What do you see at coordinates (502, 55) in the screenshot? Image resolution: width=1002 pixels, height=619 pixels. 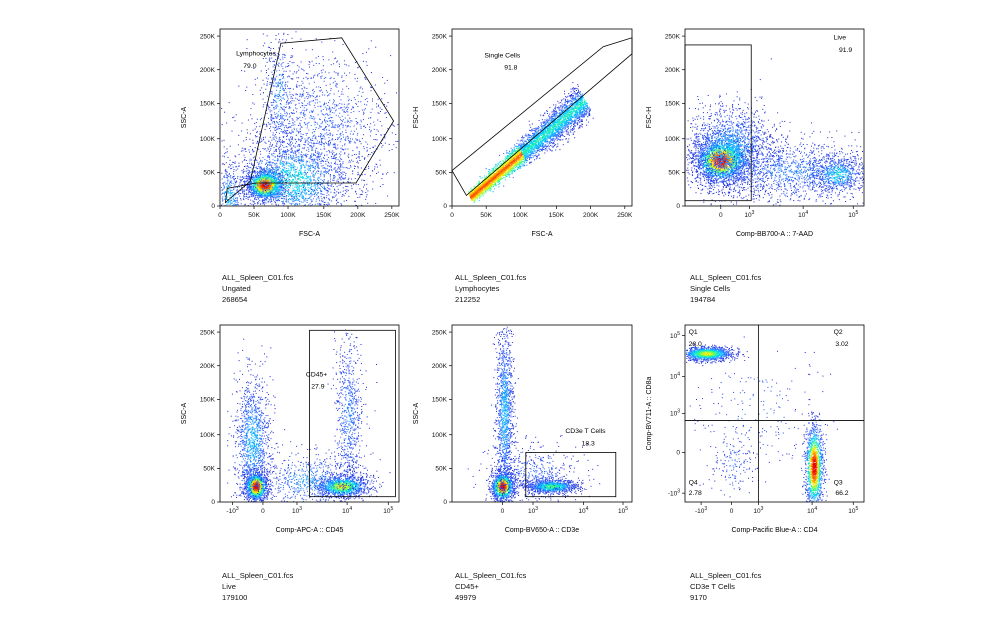 I see `gate-name: Single Cells` at bounding box center [502, 55].